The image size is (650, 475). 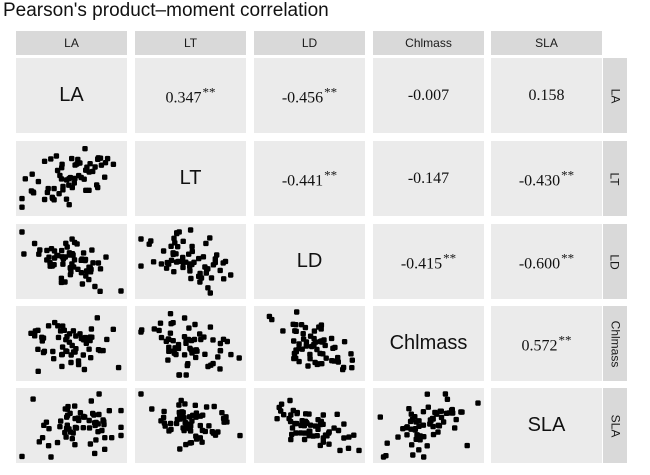 I want to click on diagonal-label: SLA, so click(x=546, y=425).